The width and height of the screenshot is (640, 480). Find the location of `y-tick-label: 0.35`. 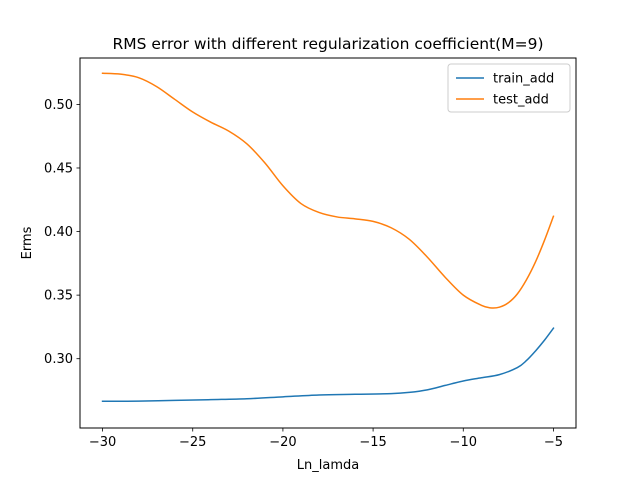

y-tick-label: 0.35 is located at coordinates (58, 296).